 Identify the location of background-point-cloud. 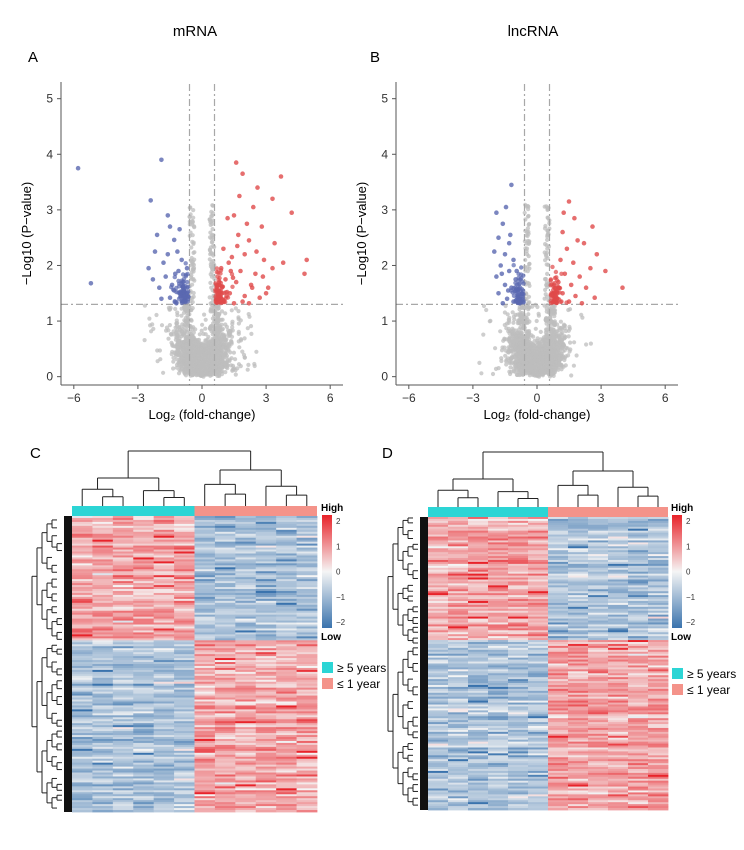
(535, 290).